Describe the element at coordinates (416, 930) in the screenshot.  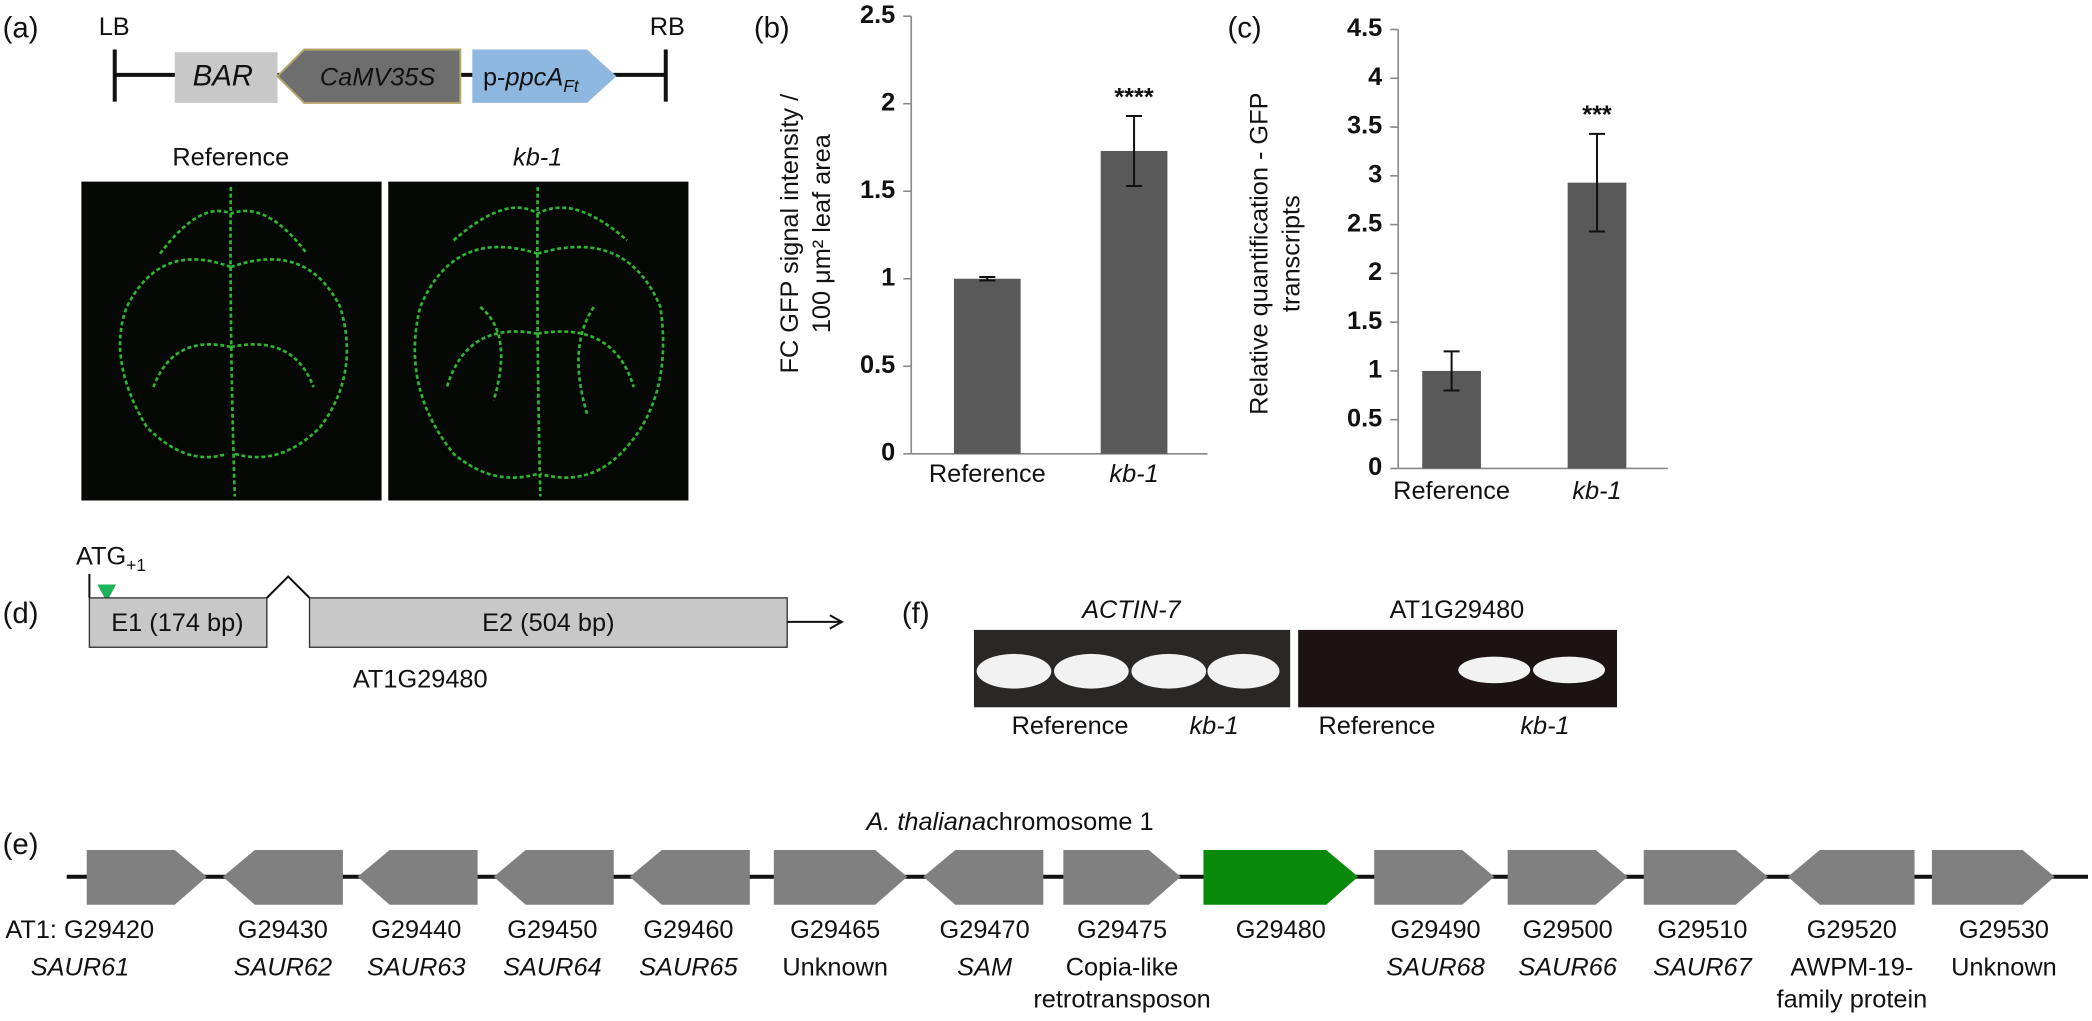
I see `label: G29440` at that location.